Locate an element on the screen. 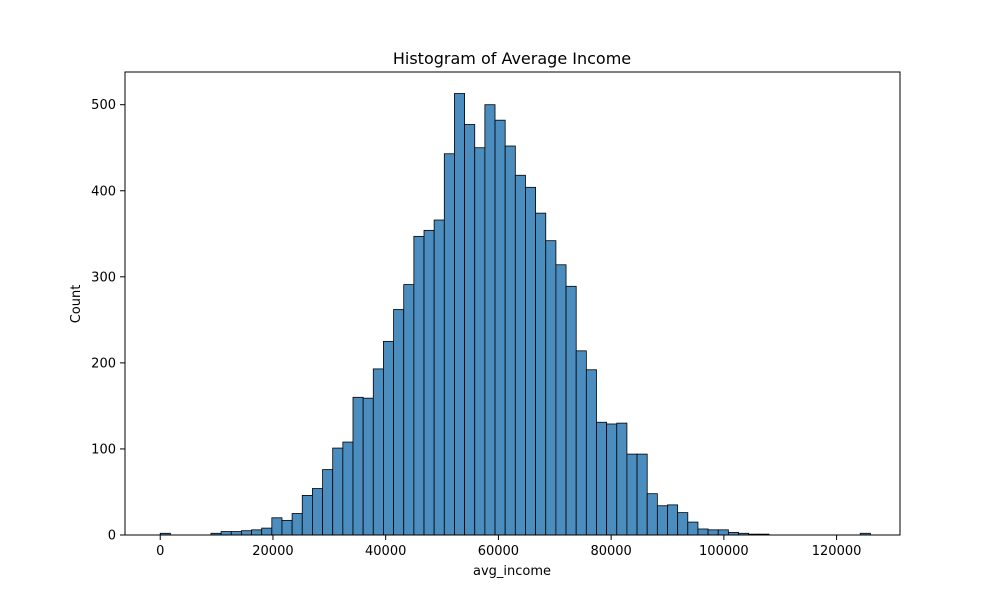  x-tick-label: 60000 is located at coordinates (498, 551).